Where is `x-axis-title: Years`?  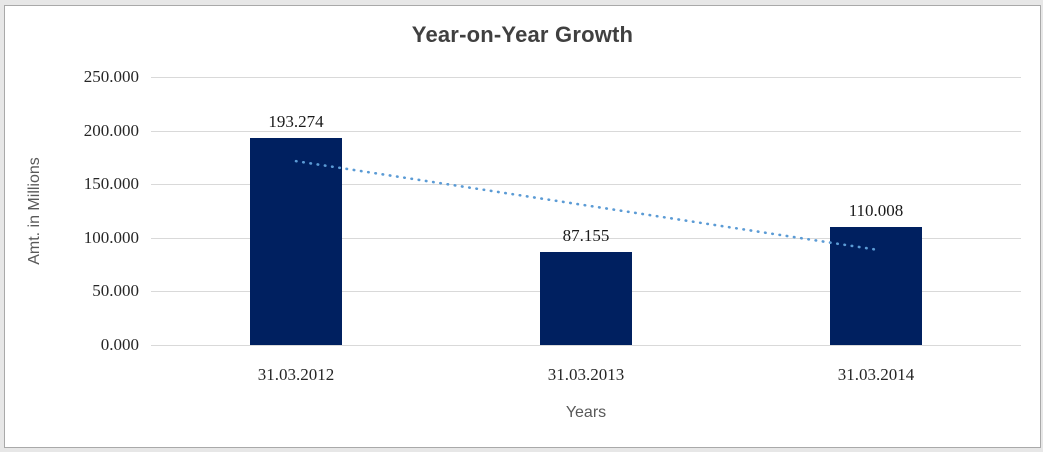 x-axis-title: Years is located at coordinates (586, 412).